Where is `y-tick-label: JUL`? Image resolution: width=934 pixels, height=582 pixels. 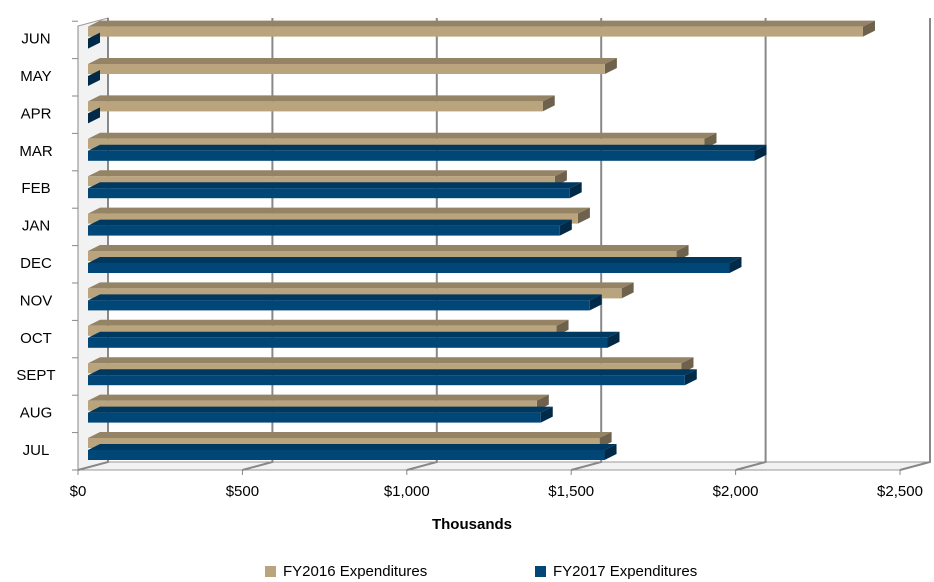
y-tick-label: JUL is located at coordinates (36, 450).